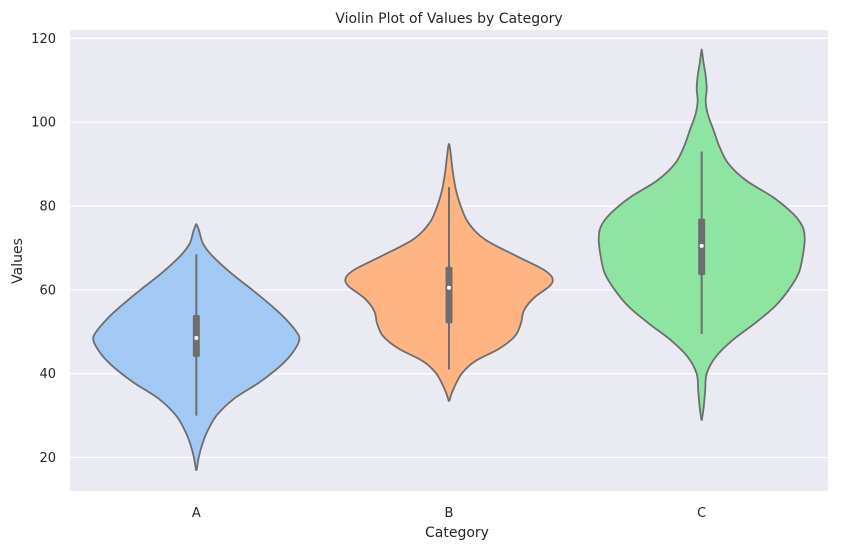 This screenshot has height=550, width=854. Describe the element at coordinates (47, 290) in the screenshot. I see `y-tick-label: 60` at that location.